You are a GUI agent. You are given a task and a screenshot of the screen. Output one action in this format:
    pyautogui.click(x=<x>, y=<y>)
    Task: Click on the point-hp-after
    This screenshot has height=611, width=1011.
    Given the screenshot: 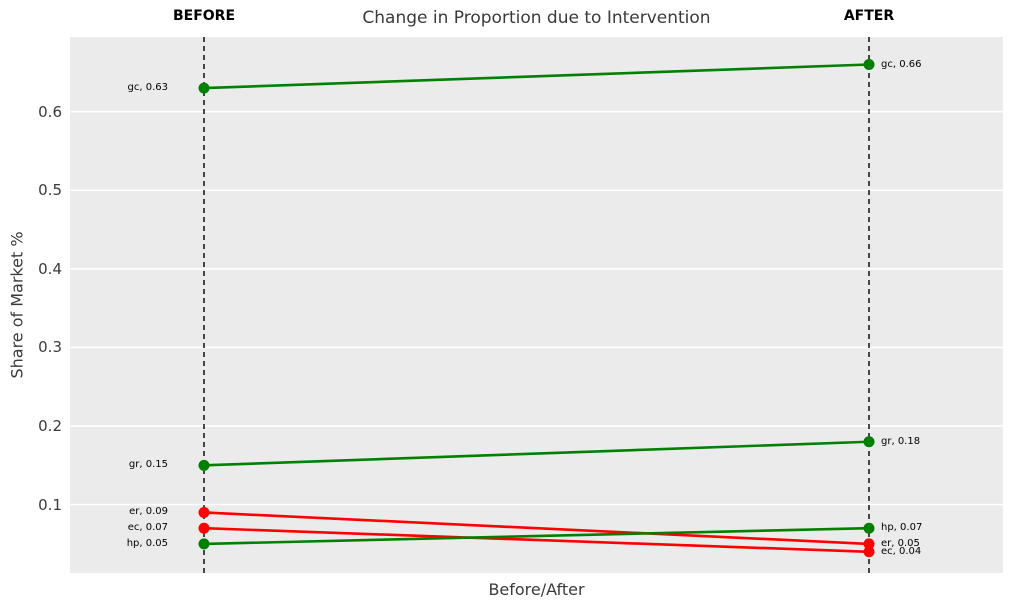 What is the action you would take?
    pyautogui.click(x=869, y=528)
    